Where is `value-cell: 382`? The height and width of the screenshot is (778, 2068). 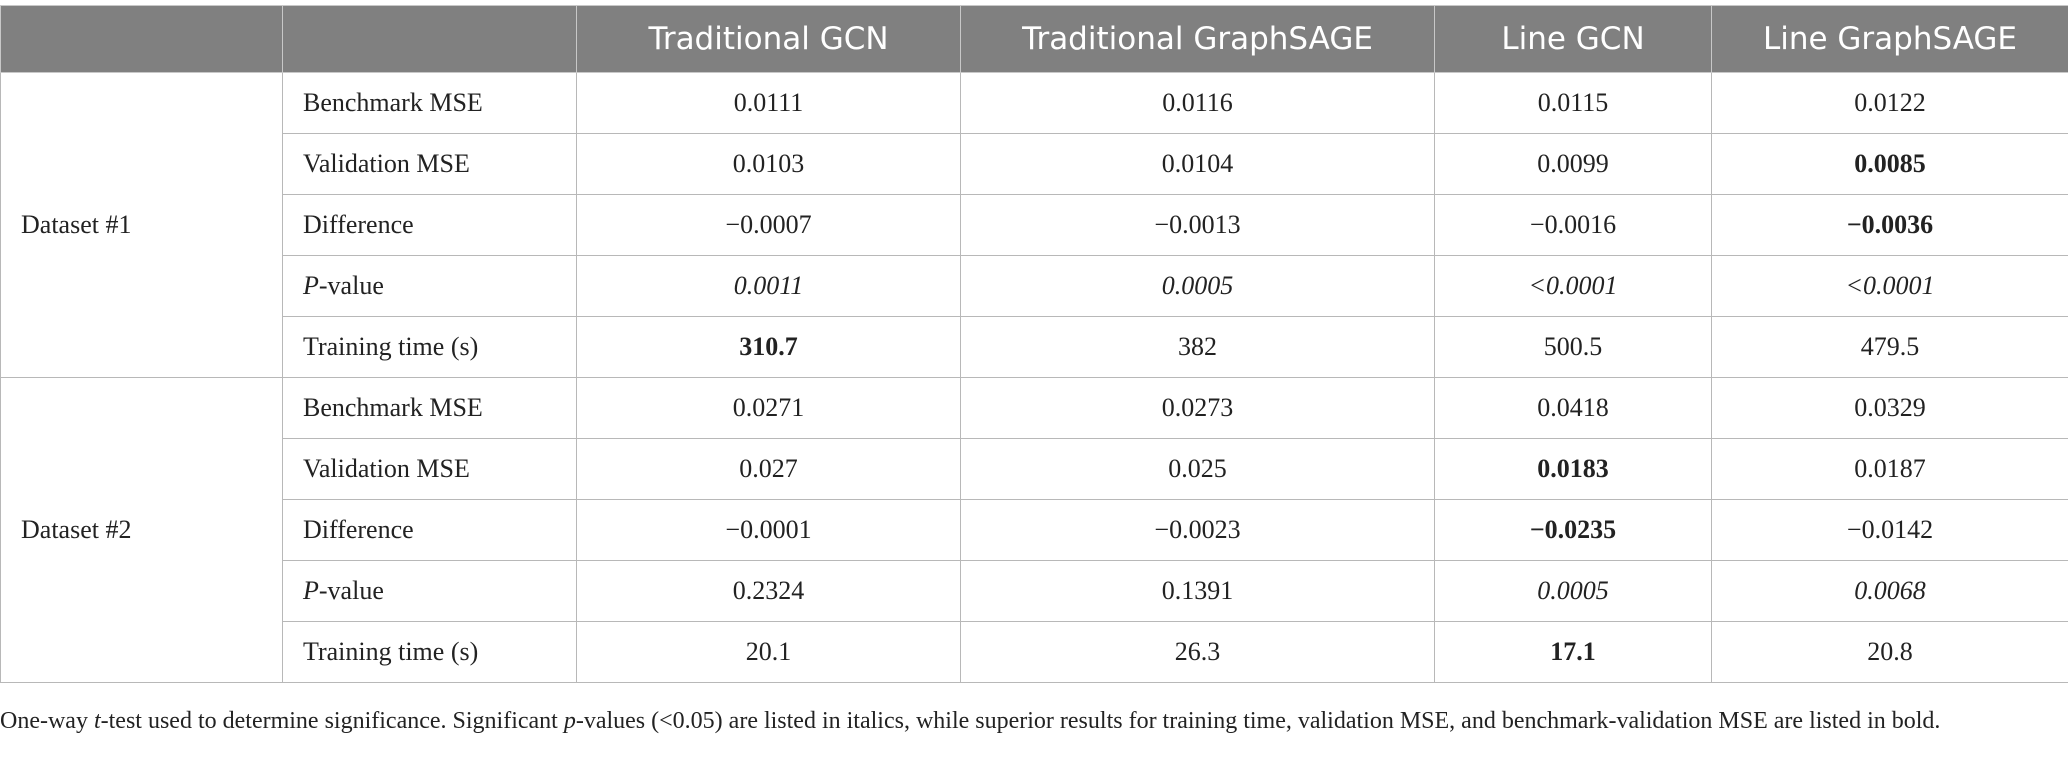
value-cell: 382 is located at coordinates (1197, 347).